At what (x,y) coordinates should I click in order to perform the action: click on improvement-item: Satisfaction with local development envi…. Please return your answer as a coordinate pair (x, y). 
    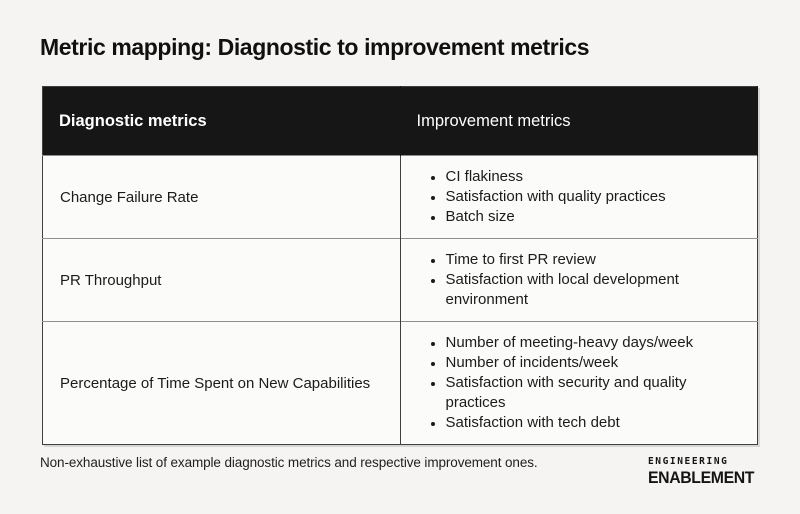
    Looking at the image, I should click on (596, 290).